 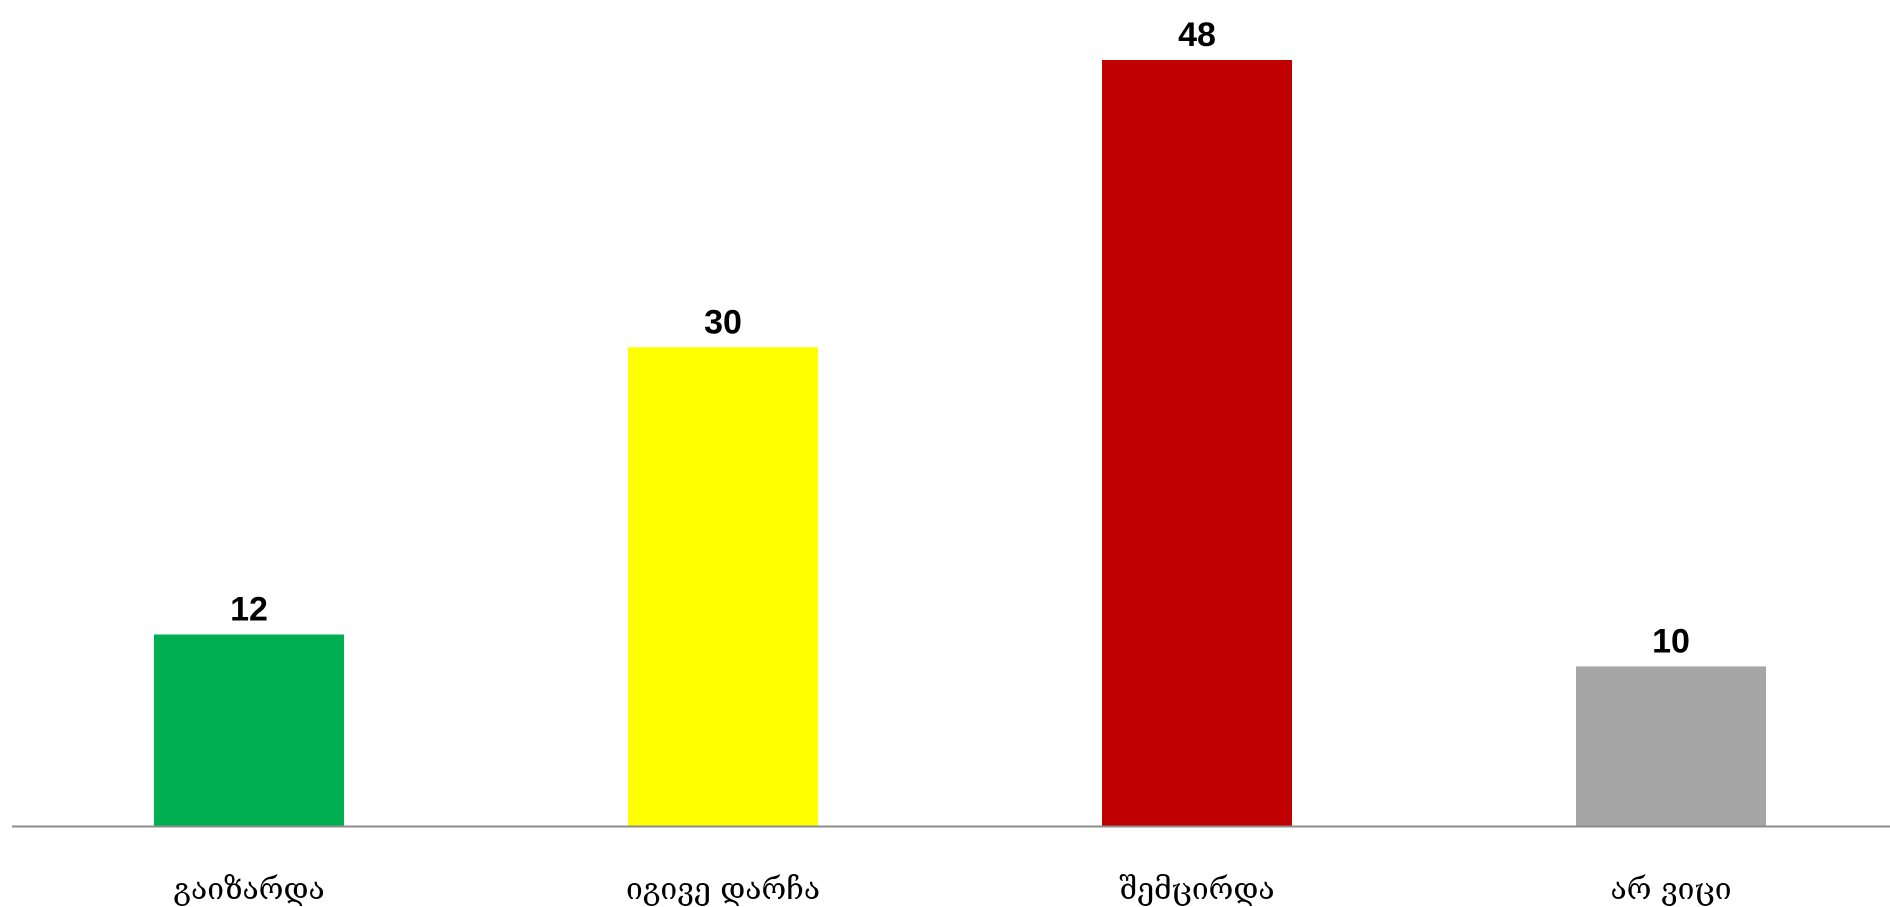 I want to click on data-label-3: 48, so click(x=1197, y=35).